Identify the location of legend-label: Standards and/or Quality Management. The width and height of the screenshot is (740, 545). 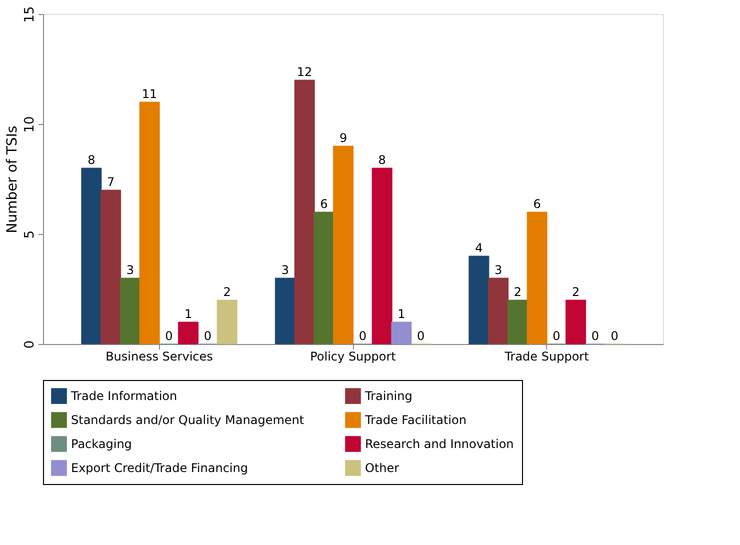
(187, 420).